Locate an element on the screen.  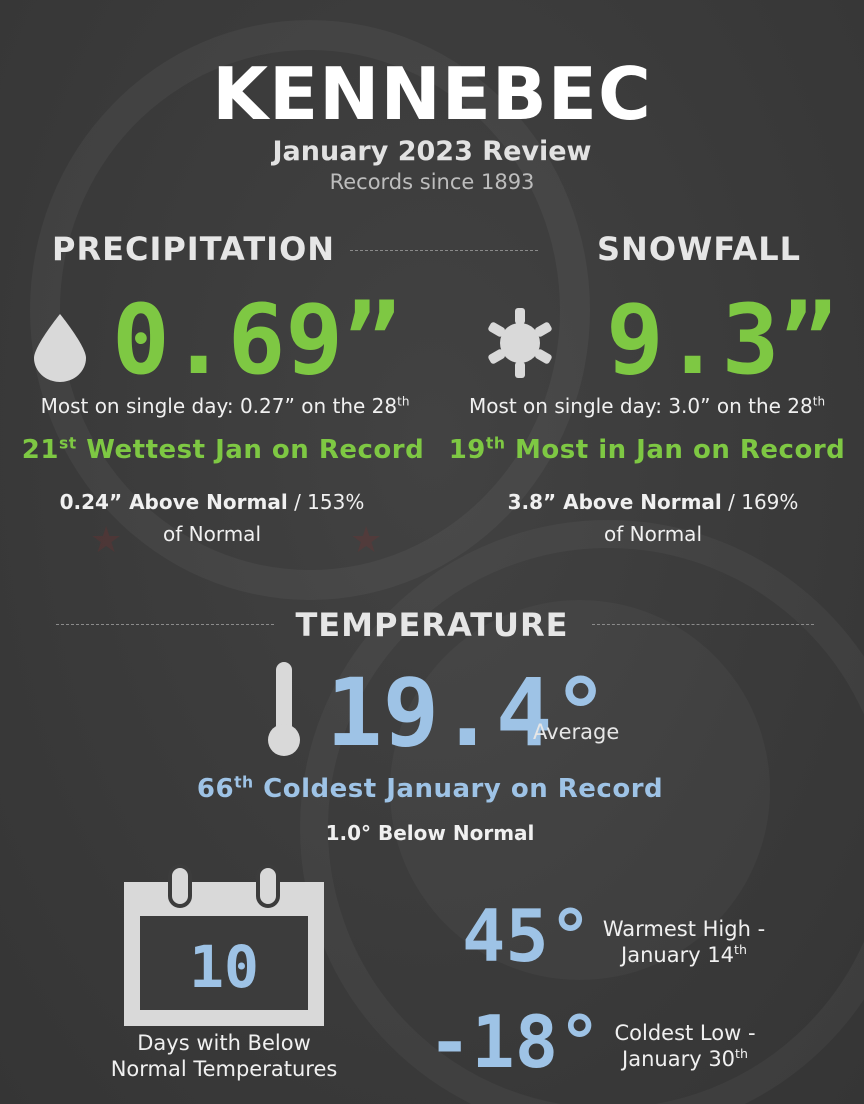
coldest-low-value: -18° is located at coordinates (515, 1042).